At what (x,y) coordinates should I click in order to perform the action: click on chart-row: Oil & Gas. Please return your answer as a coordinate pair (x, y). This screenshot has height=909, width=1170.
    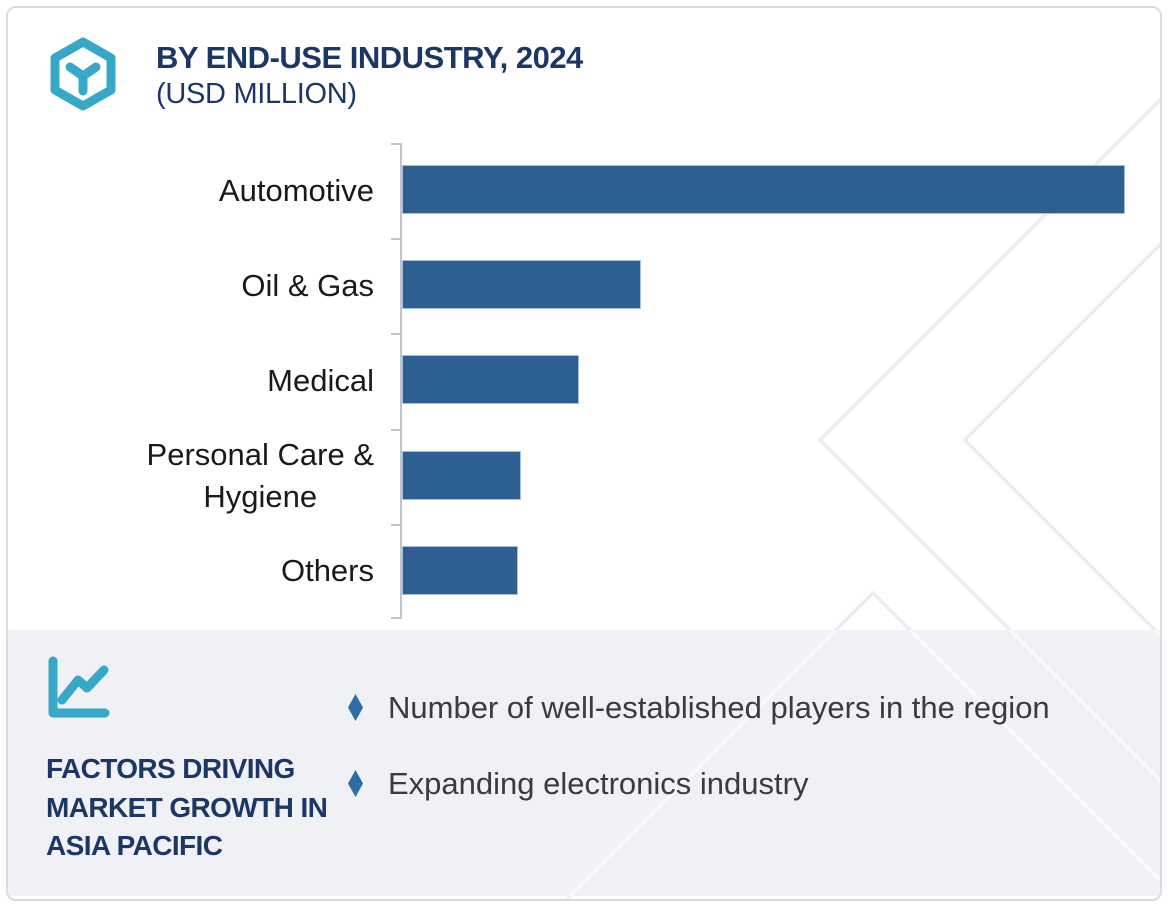
    Looking at the image, I should click on (584, 285).